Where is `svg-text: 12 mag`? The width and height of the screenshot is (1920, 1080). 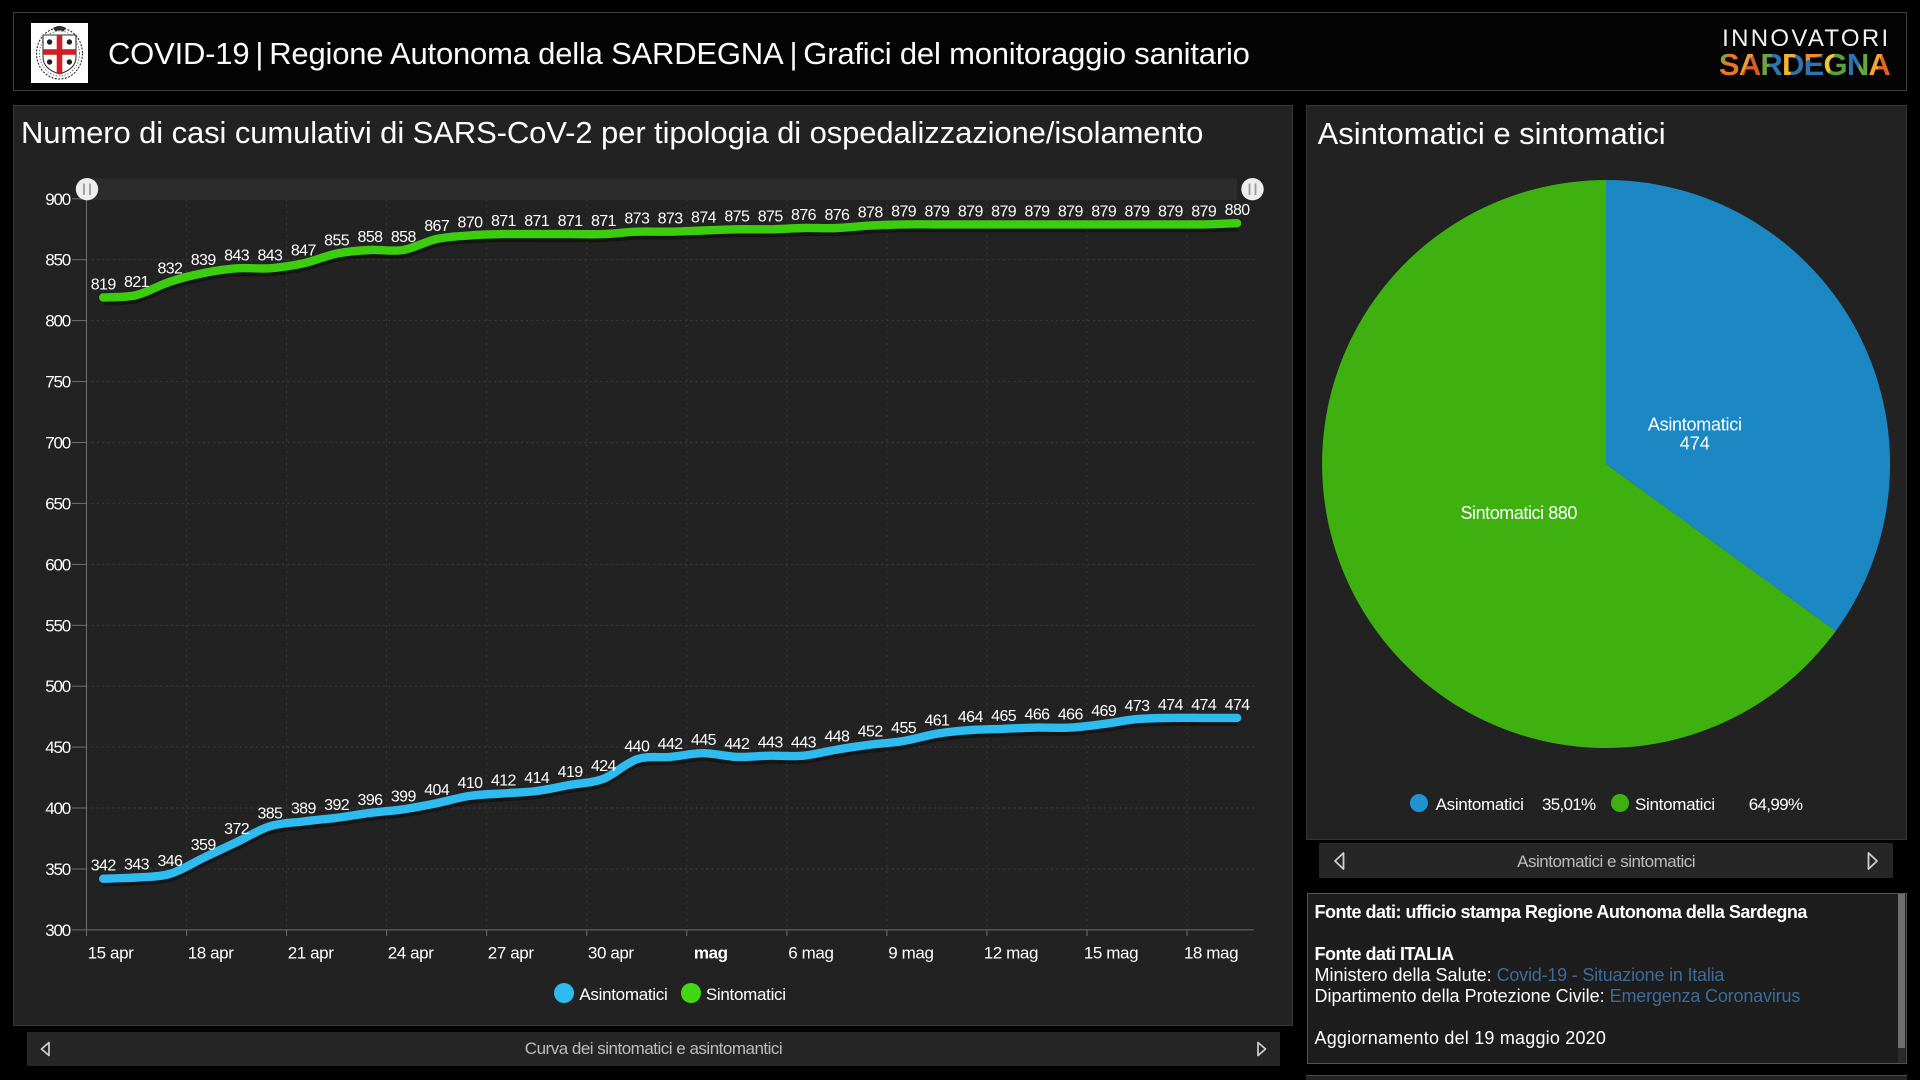 svg-text: 12 mag is located at coordinates (1011, 952).